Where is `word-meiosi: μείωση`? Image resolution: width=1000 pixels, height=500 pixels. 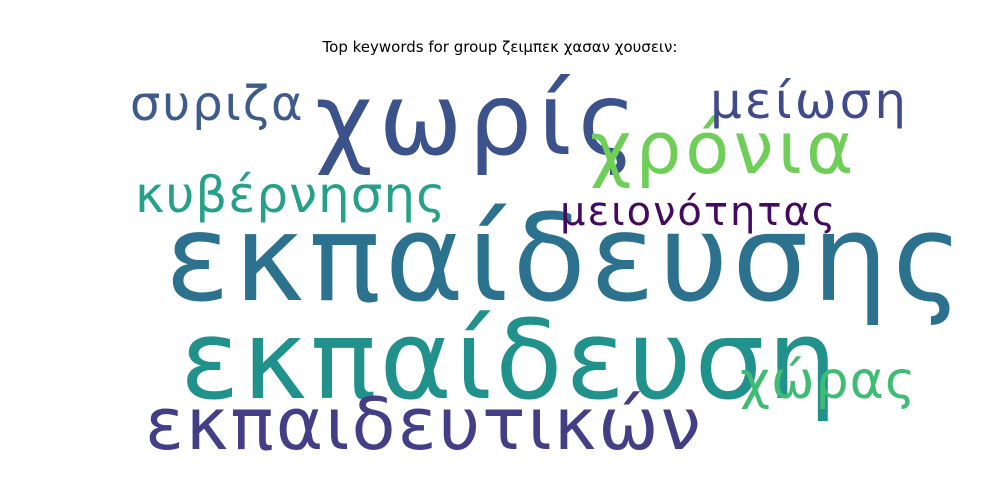 word-meiosi: μείωση is located at coordinates (810, 101).